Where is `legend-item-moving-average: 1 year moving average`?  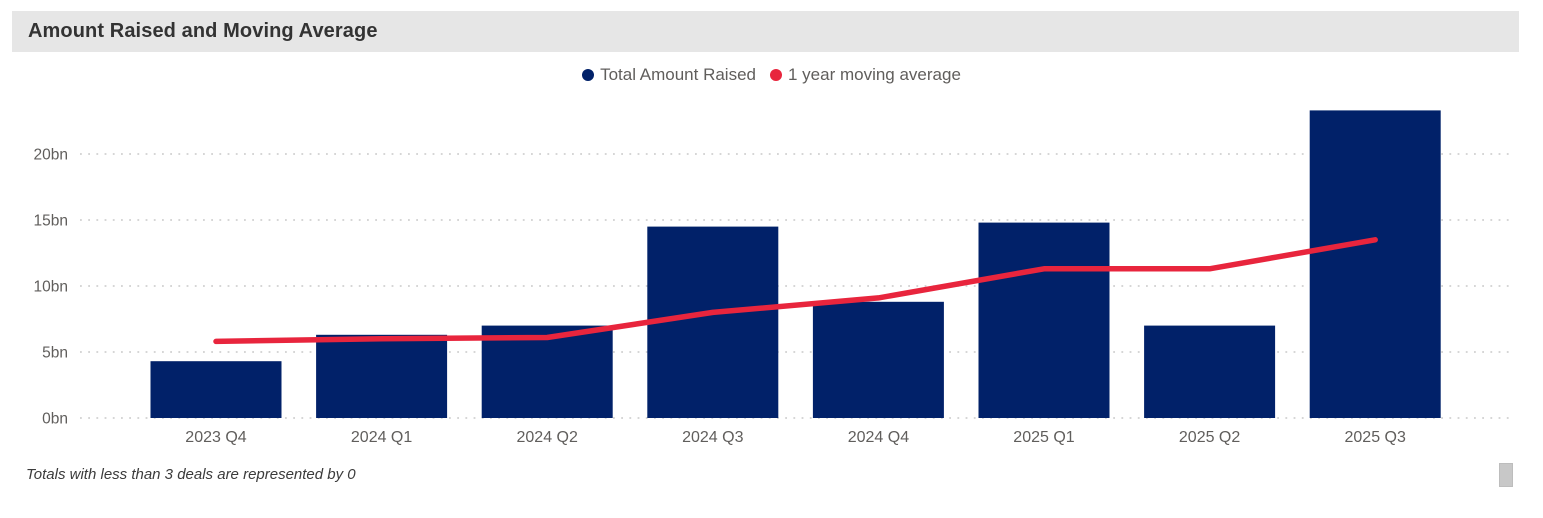 legend-item-moving-average: 1 year moving average is located at coordinates (865, 75).